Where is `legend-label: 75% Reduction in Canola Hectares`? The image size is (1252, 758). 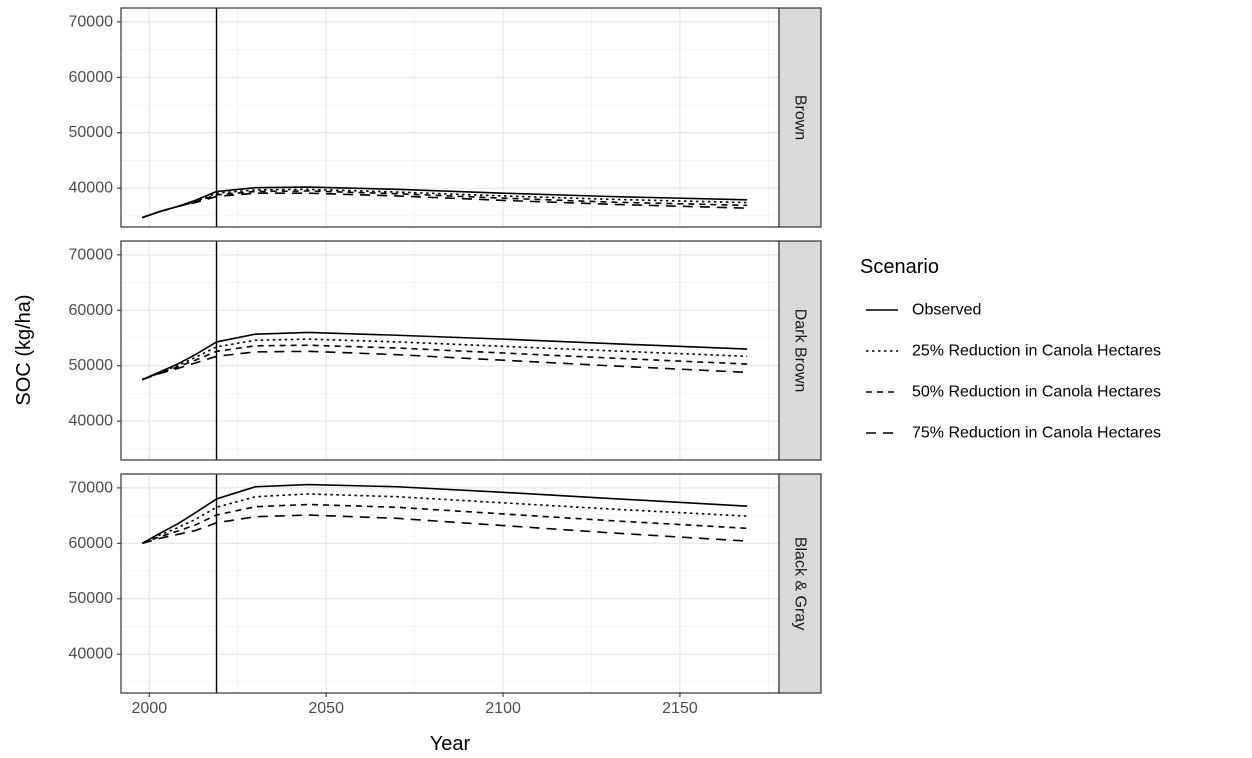
legend-label: 75% Reduction in Canola Hectares is located at coordinates (1036, 433).